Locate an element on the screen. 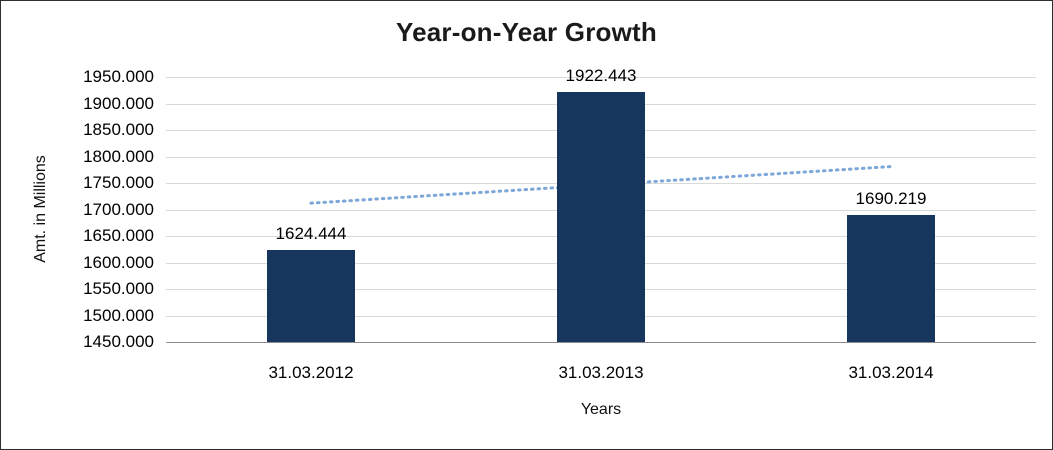 Image resolution: width=1053 pixels, height=450 pixels. gridline is located at coordinates (601, 77).